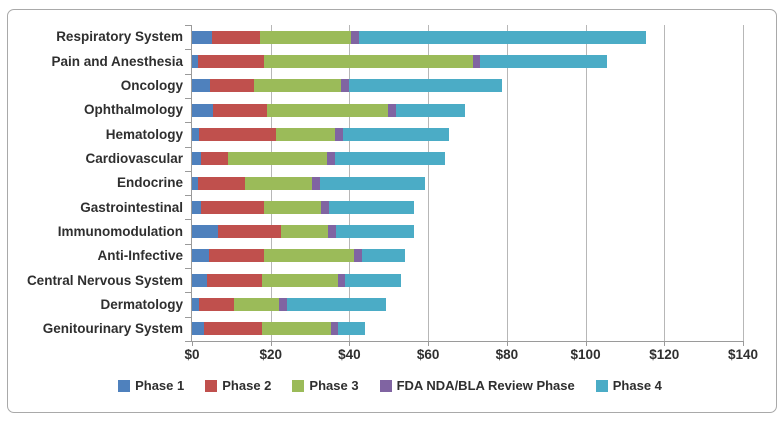  What do you see at coordinates (664, 354) in the screenshot?
I see `x-tick-label-120: $120` at bounding box center [664, 354].